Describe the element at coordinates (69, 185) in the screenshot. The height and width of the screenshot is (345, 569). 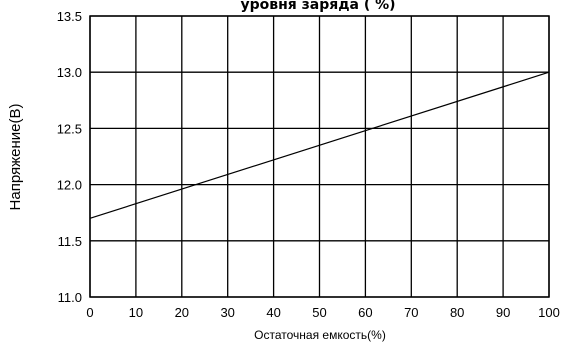
I see `y-tick-label: 12.0` at that location.